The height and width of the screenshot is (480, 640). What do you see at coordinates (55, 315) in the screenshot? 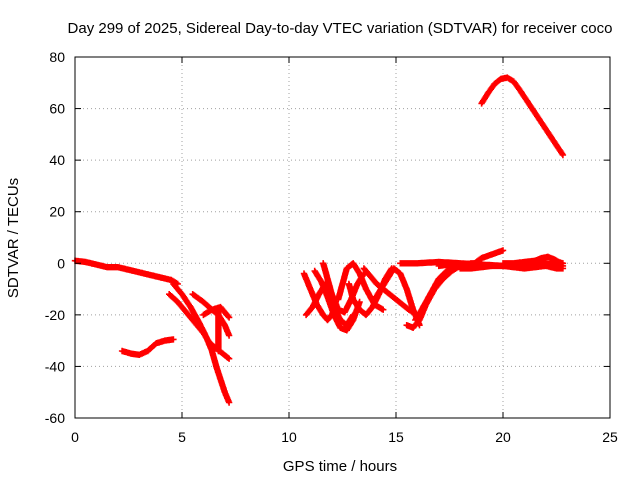
I see `y-tick-label: -20` at bounding box center [55, 315].